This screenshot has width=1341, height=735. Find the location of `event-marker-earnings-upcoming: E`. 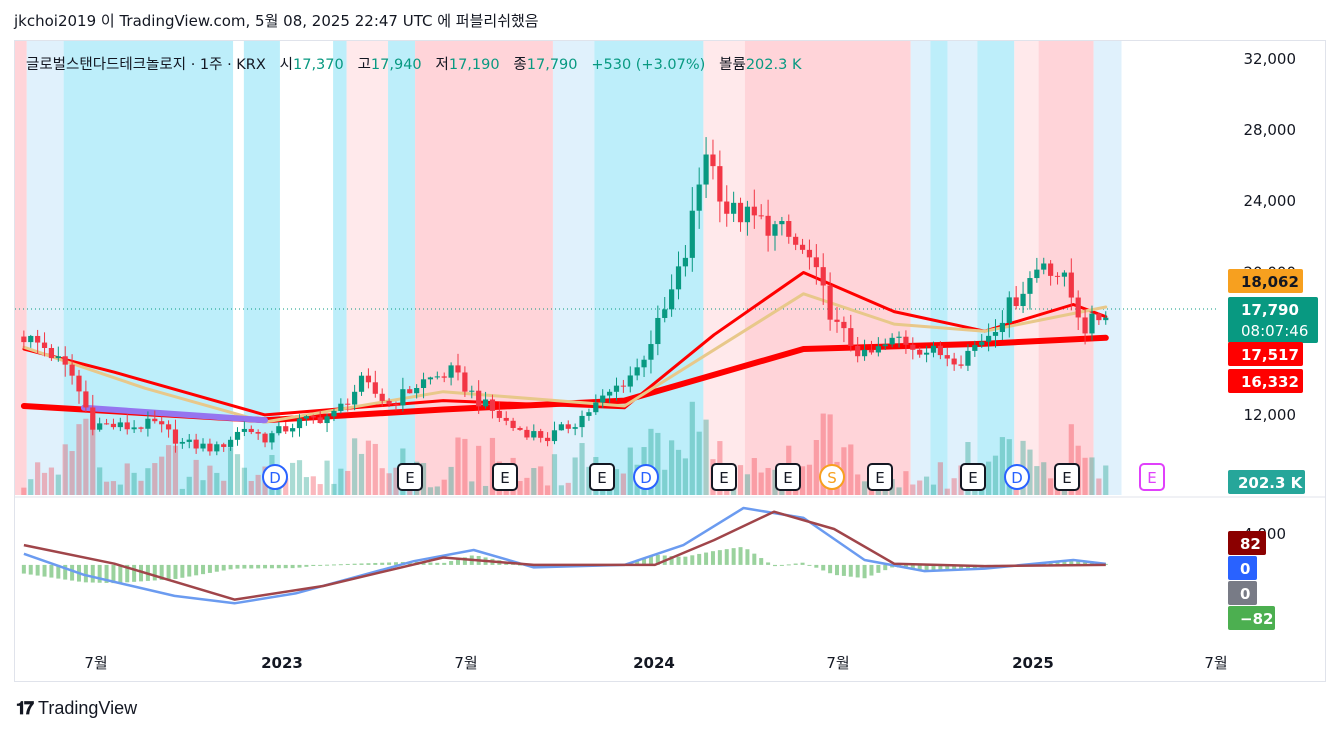

event-marker-earnings-upcoming: E is located at coordinates (1152, 477).